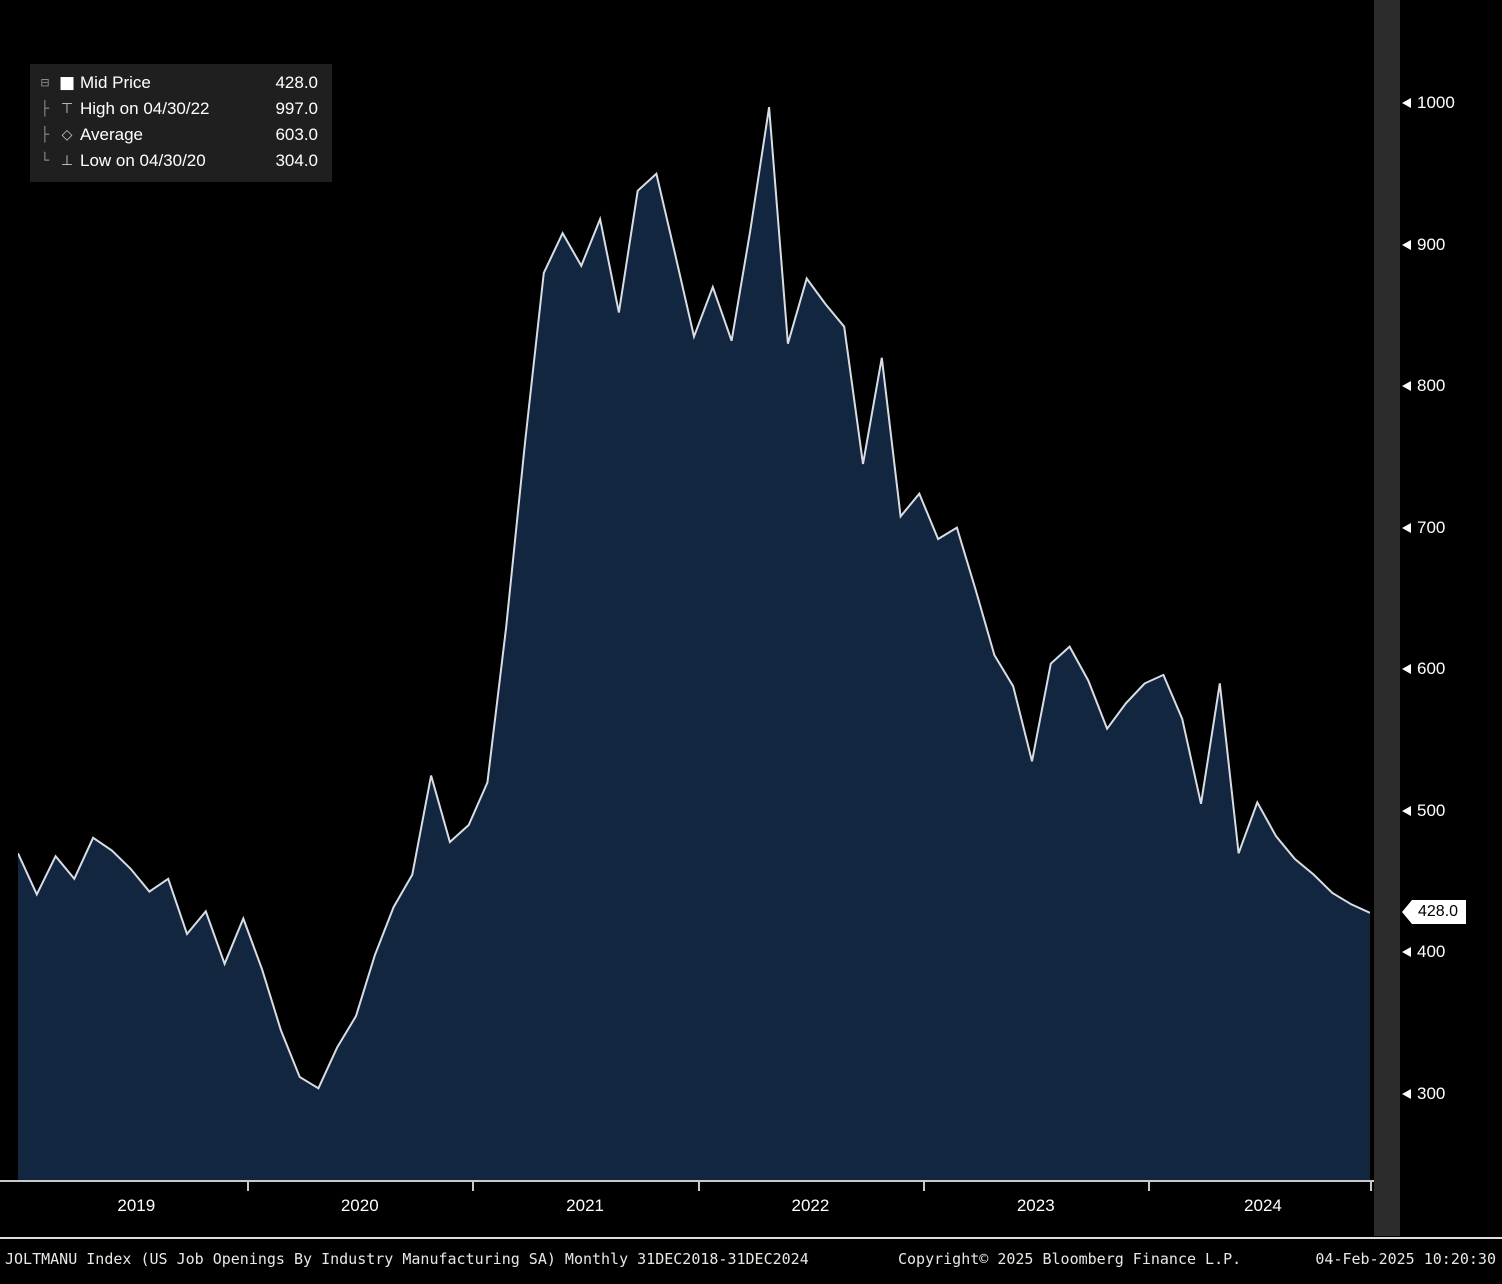  I want to click on y-axis-tick-label: 900, so click(1431, 244).